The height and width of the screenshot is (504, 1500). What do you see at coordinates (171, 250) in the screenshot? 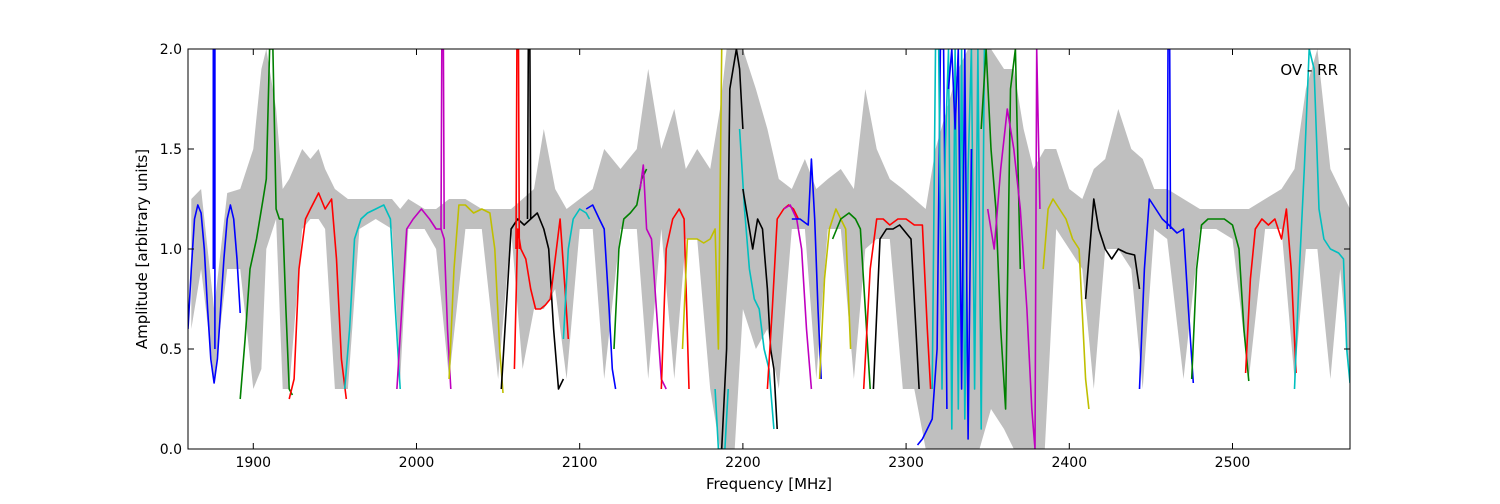
I see `y-tick-label-2: 1.0` at bounding box center [171, 250].